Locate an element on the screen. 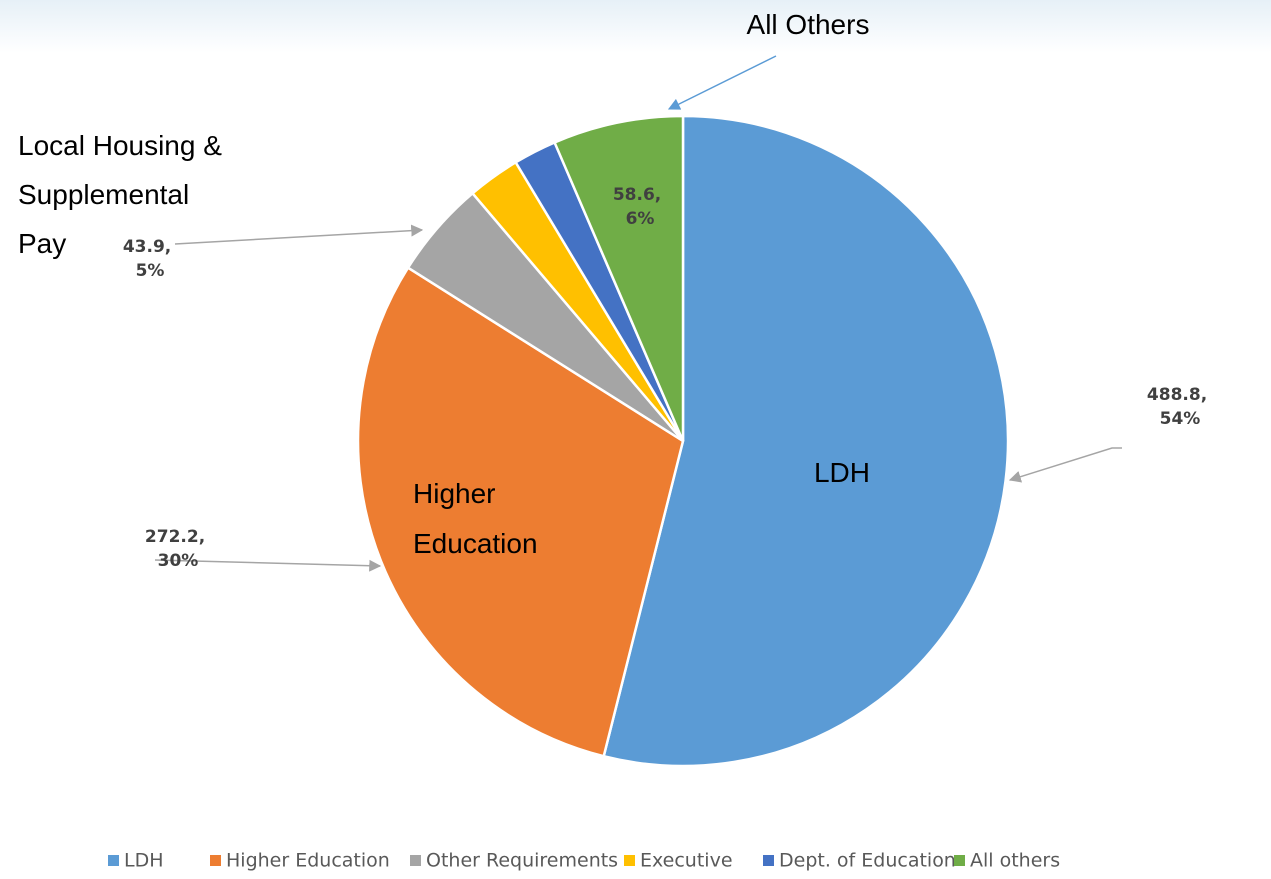 The height and width of the screenshot is (879, 1271). legend-label: Dept. of Education is located at coordinates (867, 861).